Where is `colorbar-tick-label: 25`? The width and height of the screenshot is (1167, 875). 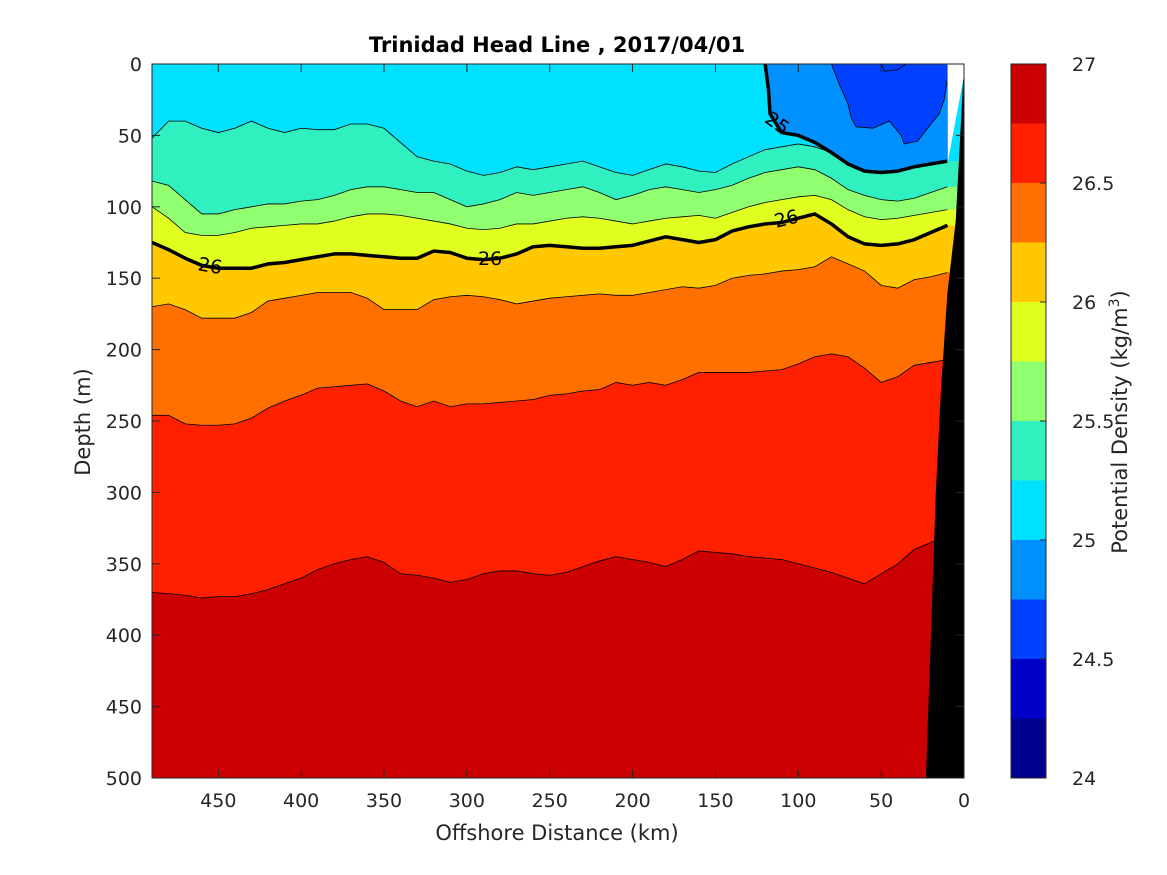 colorbar-tick-label: 25 is located at coordinates (1084, 541).